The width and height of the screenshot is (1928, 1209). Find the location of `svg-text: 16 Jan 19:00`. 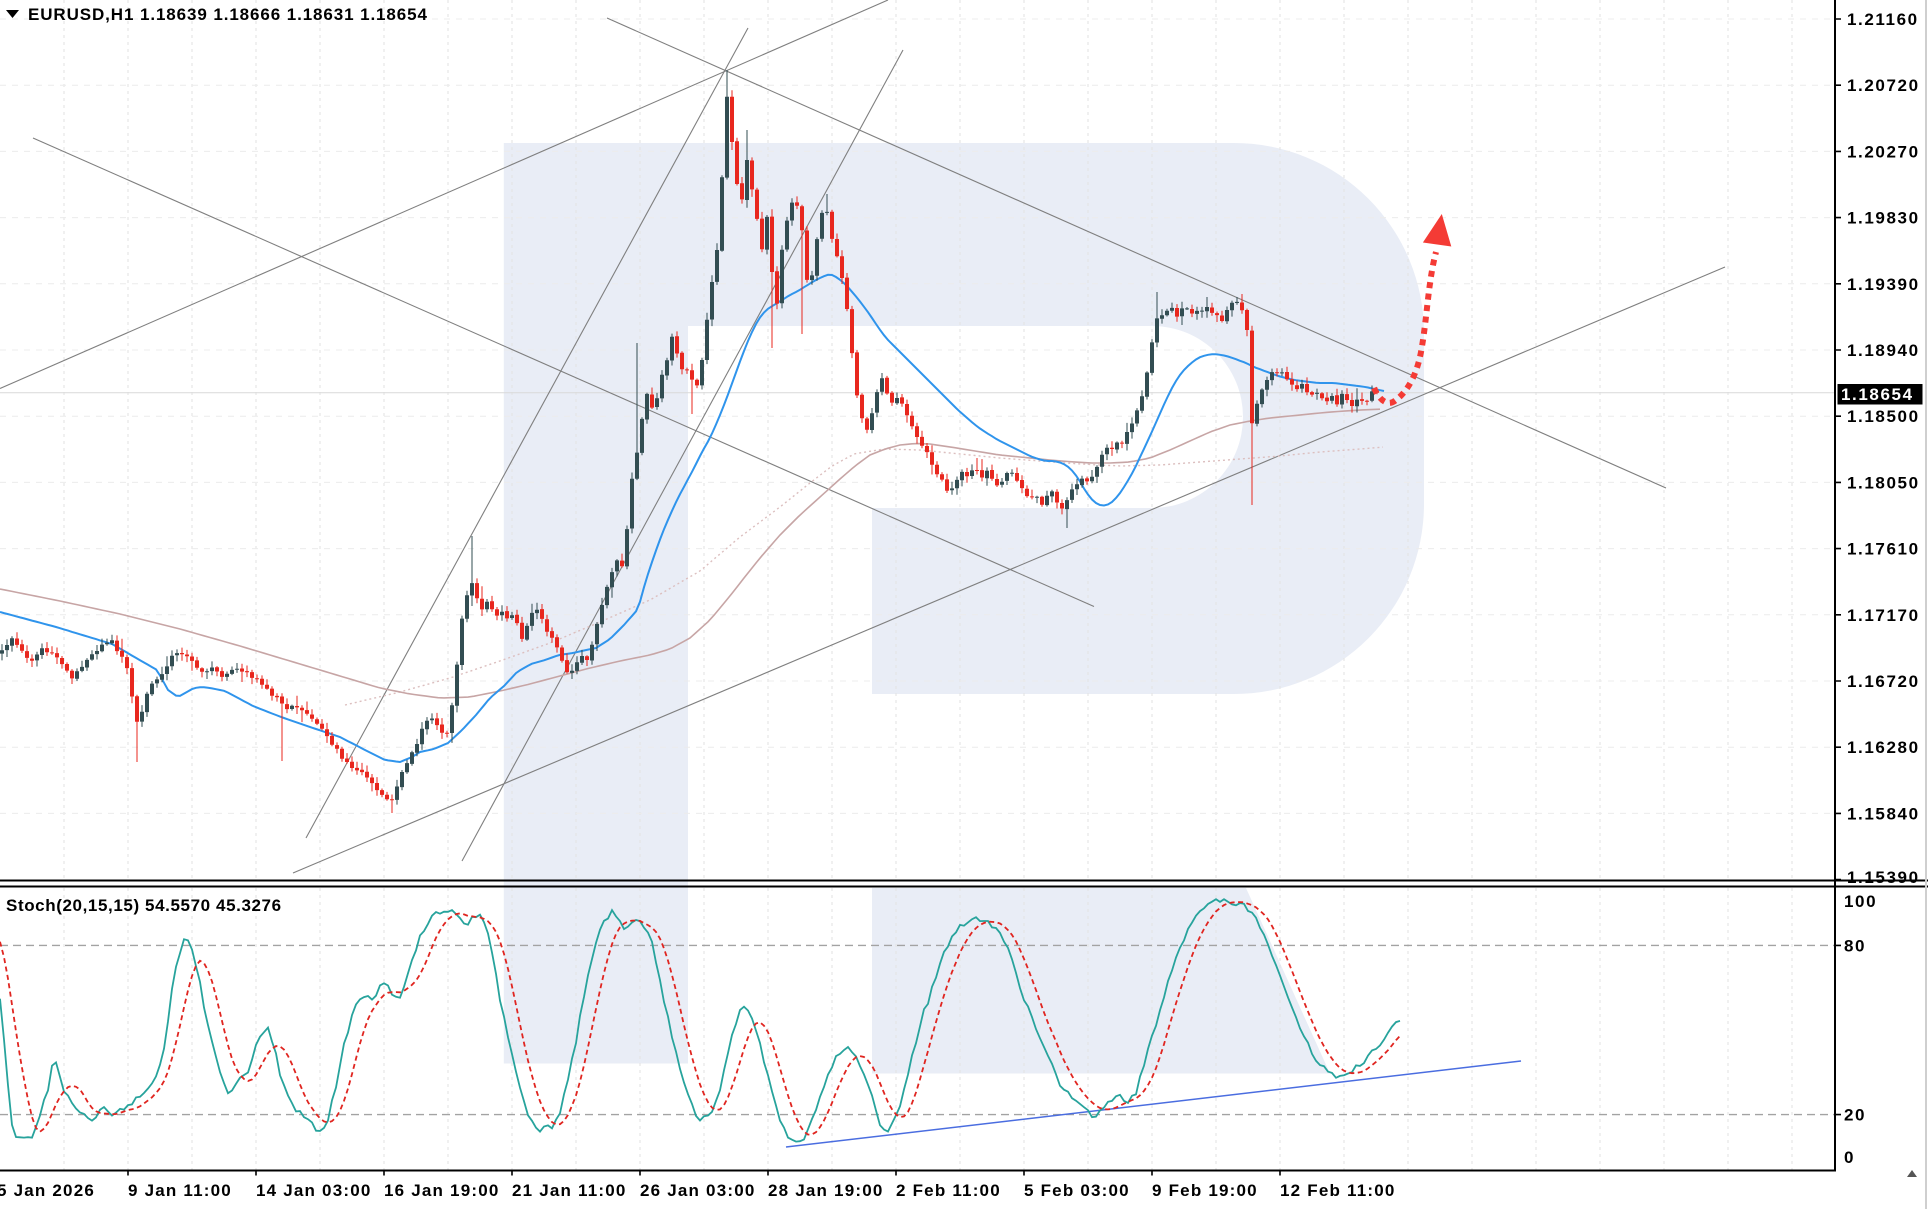

svg-text: 16 Jan 19:00 is located at coordinates (442, 1190).